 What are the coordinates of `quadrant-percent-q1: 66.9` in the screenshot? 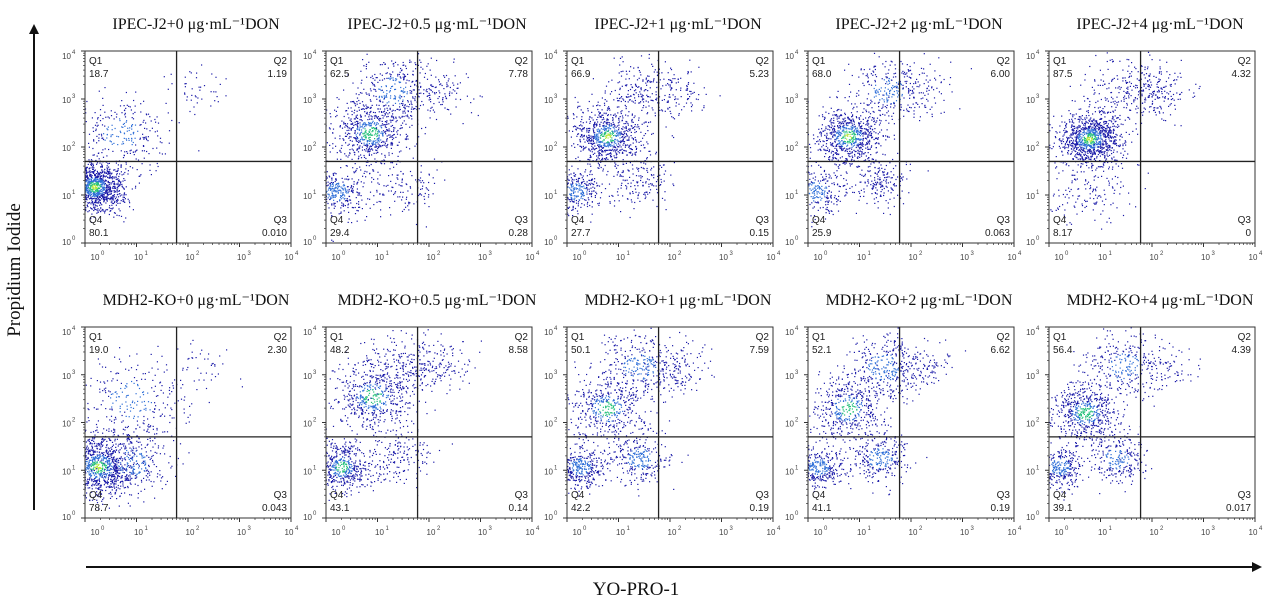 It's located at (581, 74).